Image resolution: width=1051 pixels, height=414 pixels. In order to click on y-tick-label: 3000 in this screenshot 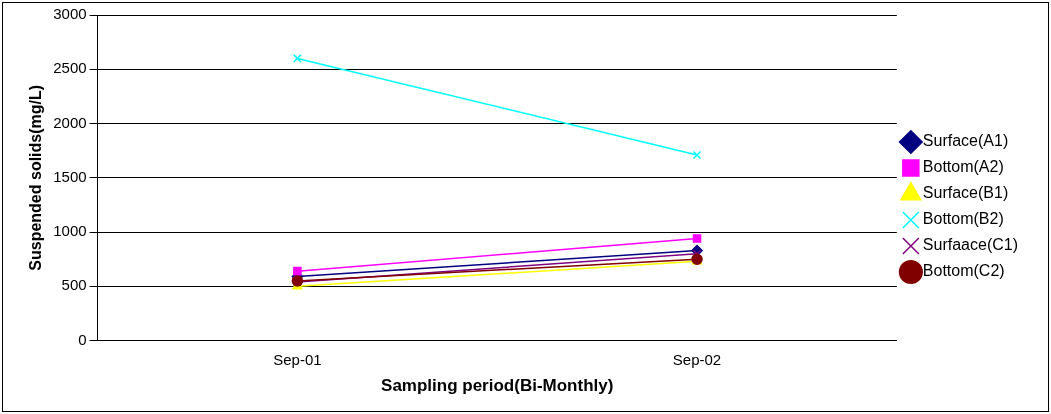, I will do `click(70, 14)`.